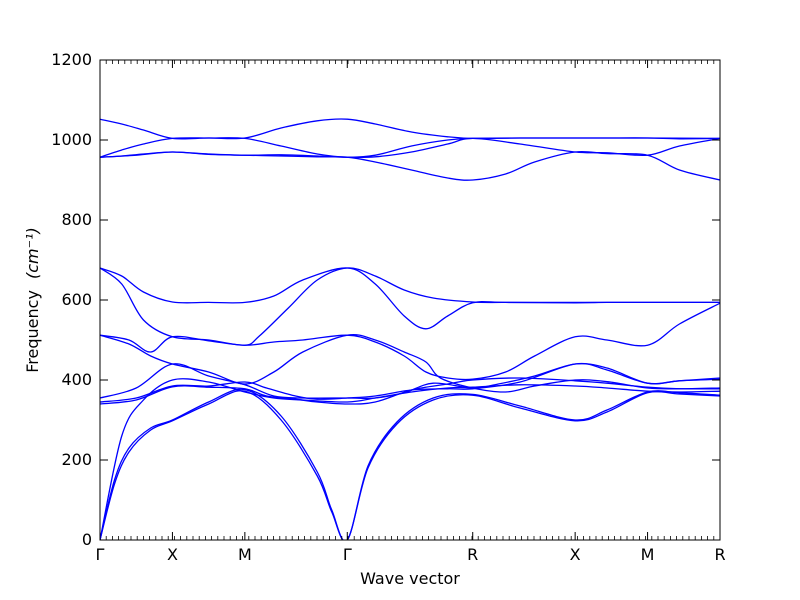 This screenshot has height=600, width=800. Describe the element at coordinates (347, 554) in the screenshot. I see `x-tick-label-4: Γ` at that location.